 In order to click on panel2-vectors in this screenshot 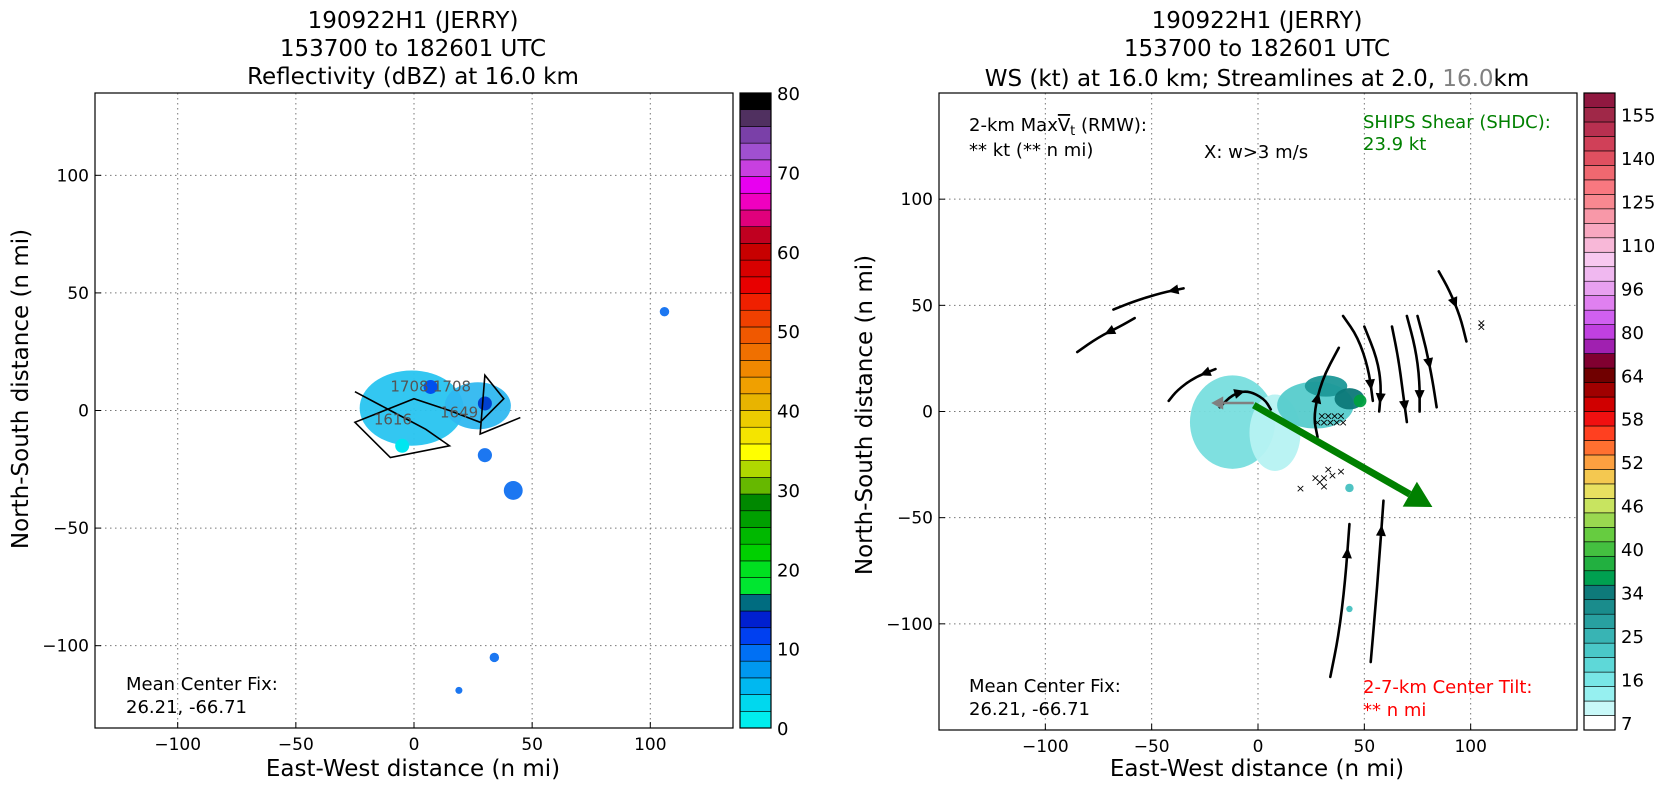, I will do `click(1322, 452)`.